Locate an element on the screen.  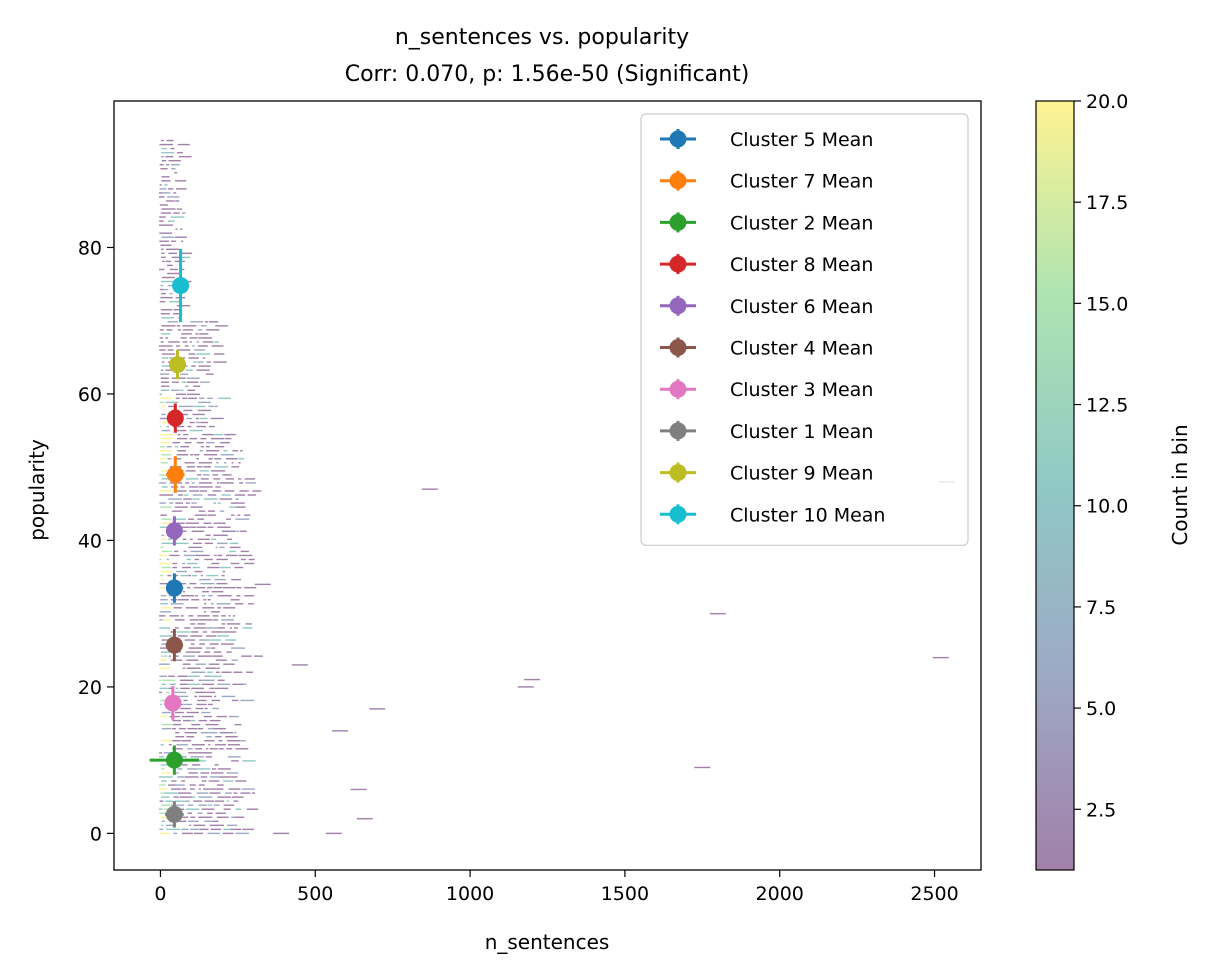
colorbar-tick-label: 12.5 is located at coordinates (1107, 406).